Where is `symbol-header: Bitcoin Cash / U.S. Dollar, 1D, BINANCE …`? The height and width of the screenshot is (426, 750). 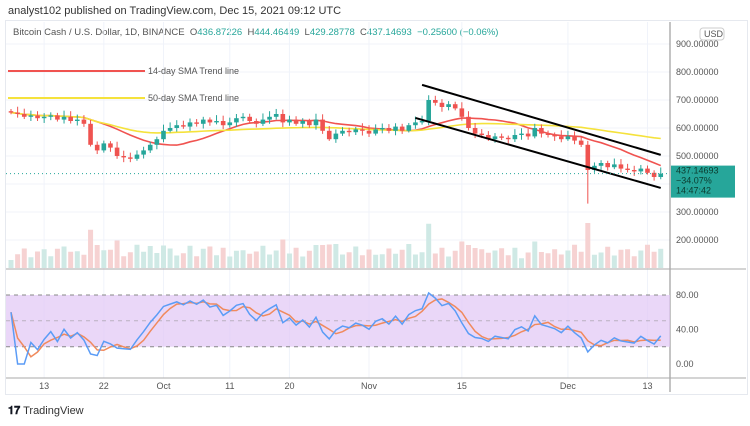
symbol-header: Bitcoin Cash / U.S. Dollar, 1D, BINANCE … is located at coordinates (255, 32).